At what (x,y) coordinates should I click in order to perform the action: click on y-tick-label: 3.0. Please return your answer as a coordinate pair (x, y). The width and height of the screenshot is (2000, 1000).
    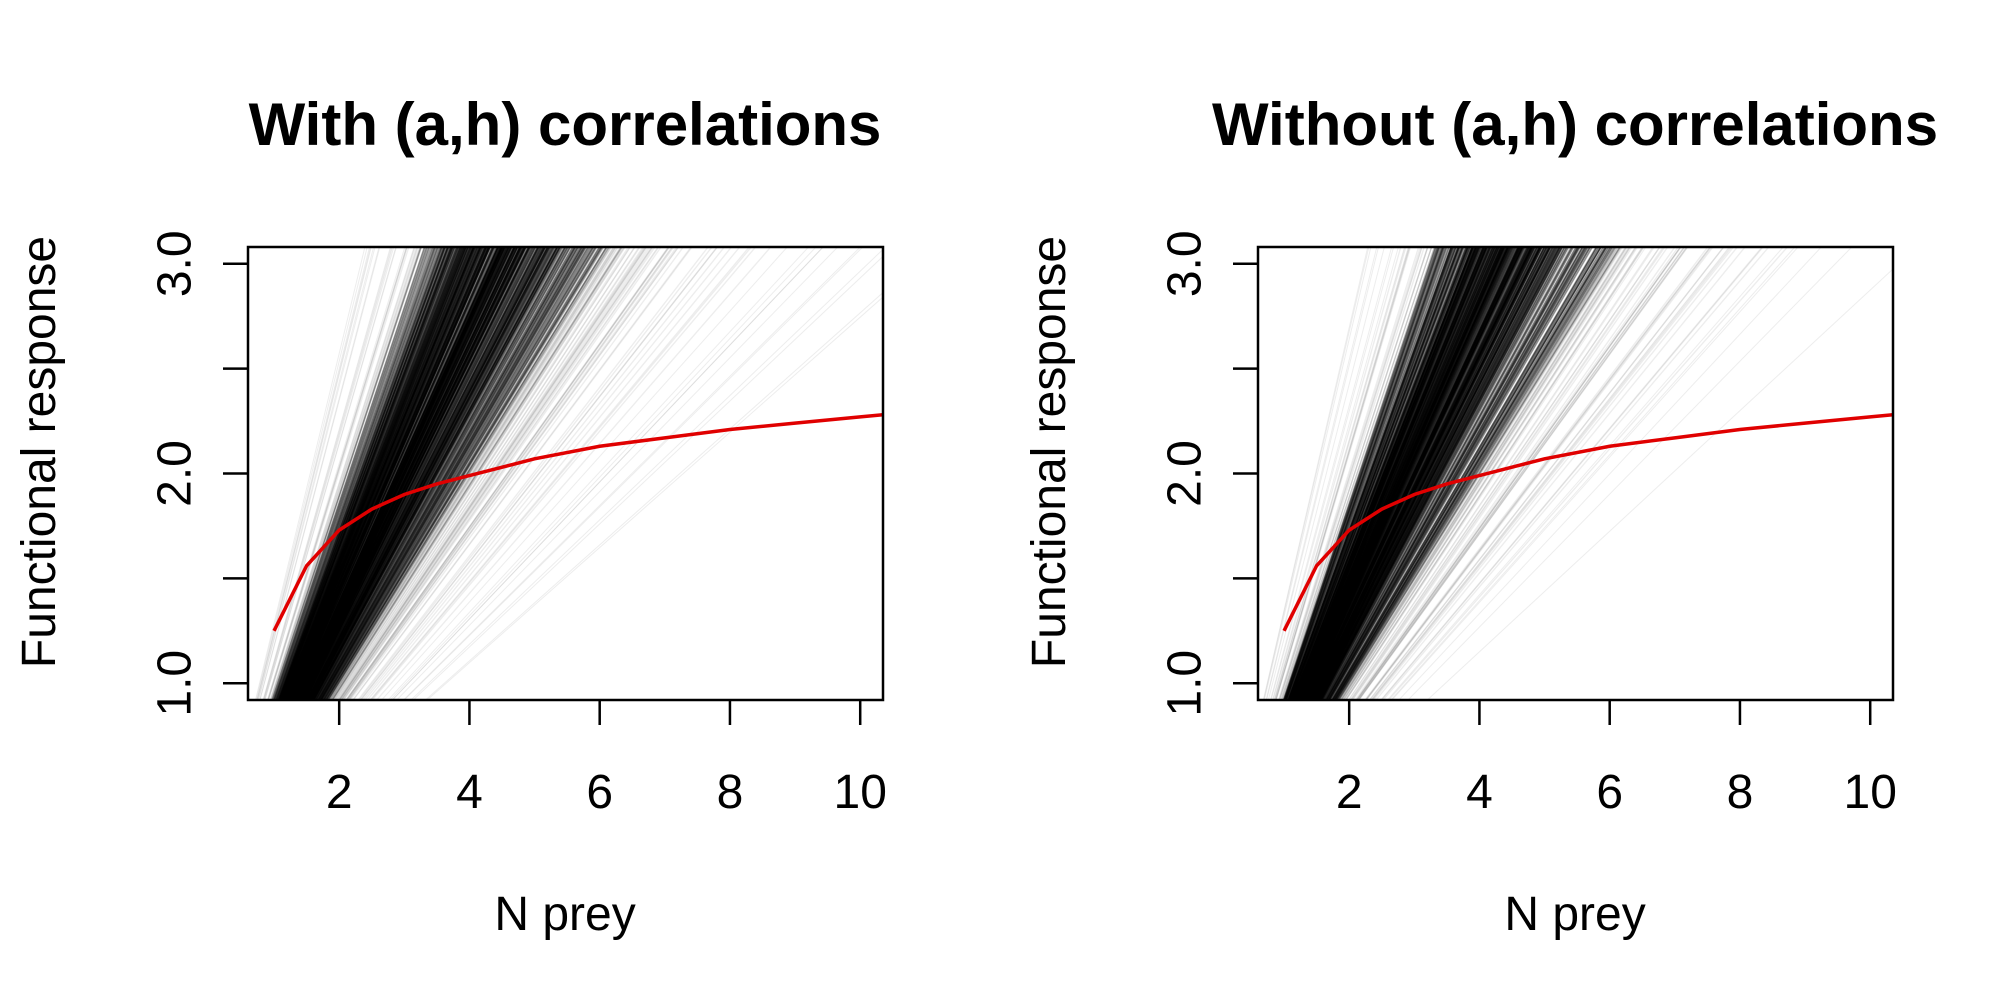
    Looking at the image, I should click on (1185, 263).